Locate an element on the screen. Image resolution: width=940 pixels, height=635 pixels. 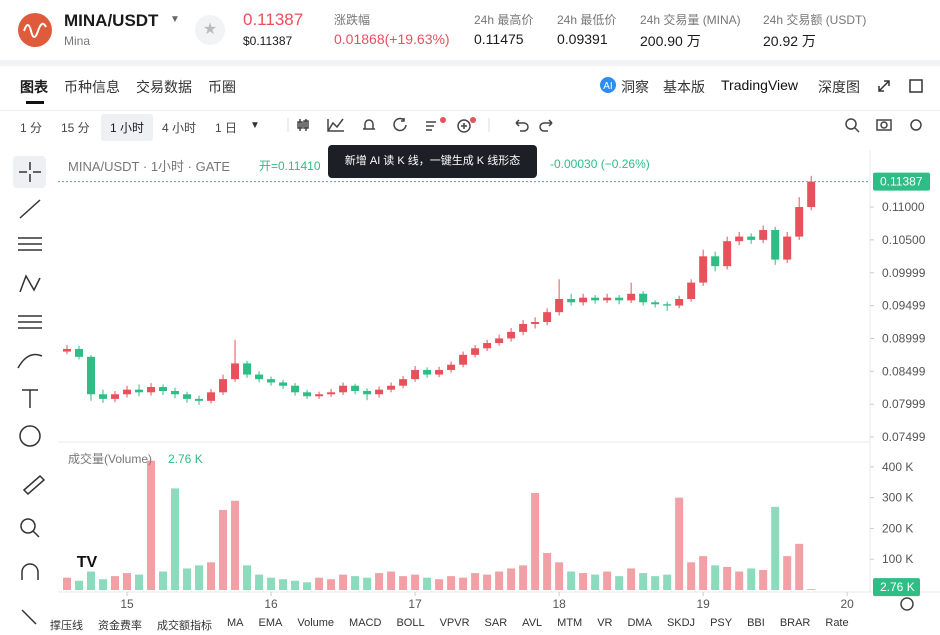
indicator: MA is located at coordinates (235, 623).